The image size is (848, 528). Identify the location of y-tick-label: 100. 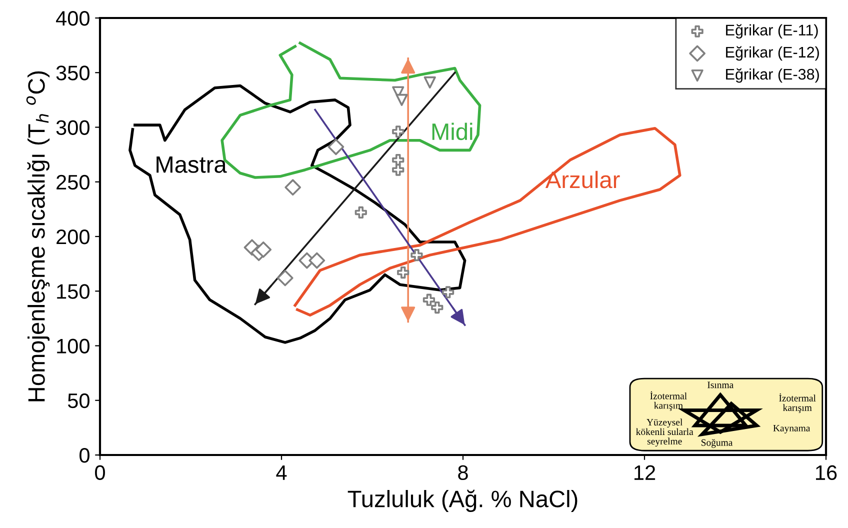
(73, 346).